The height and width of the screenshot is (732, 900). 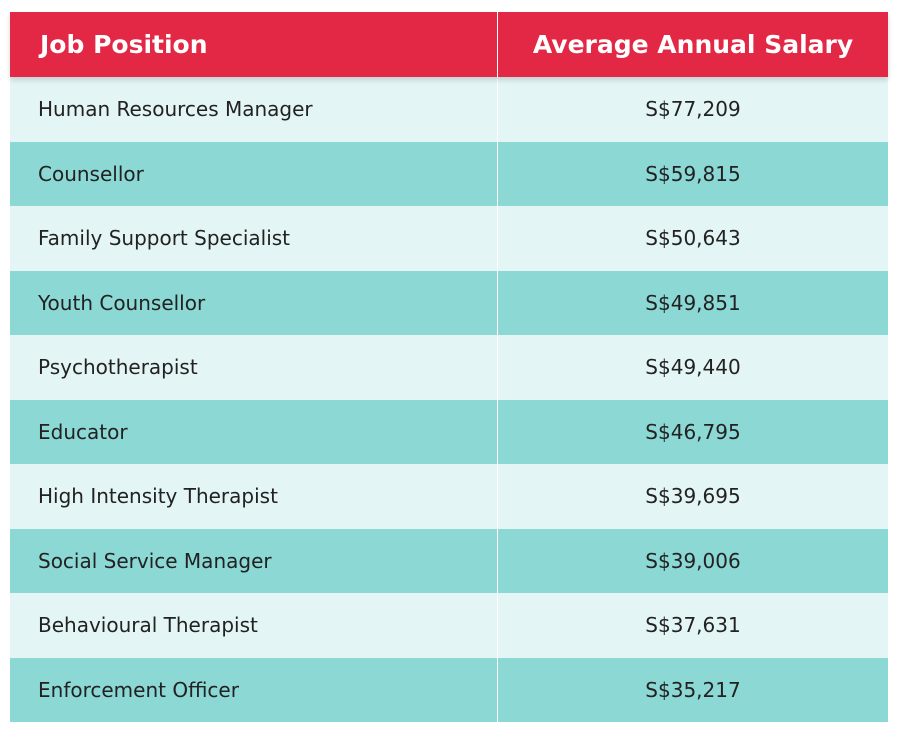 What do you see at coordinates (693, 109) in the screenshot?
I see `salary-cell: S$77,209` at bounding box center [693, 109].